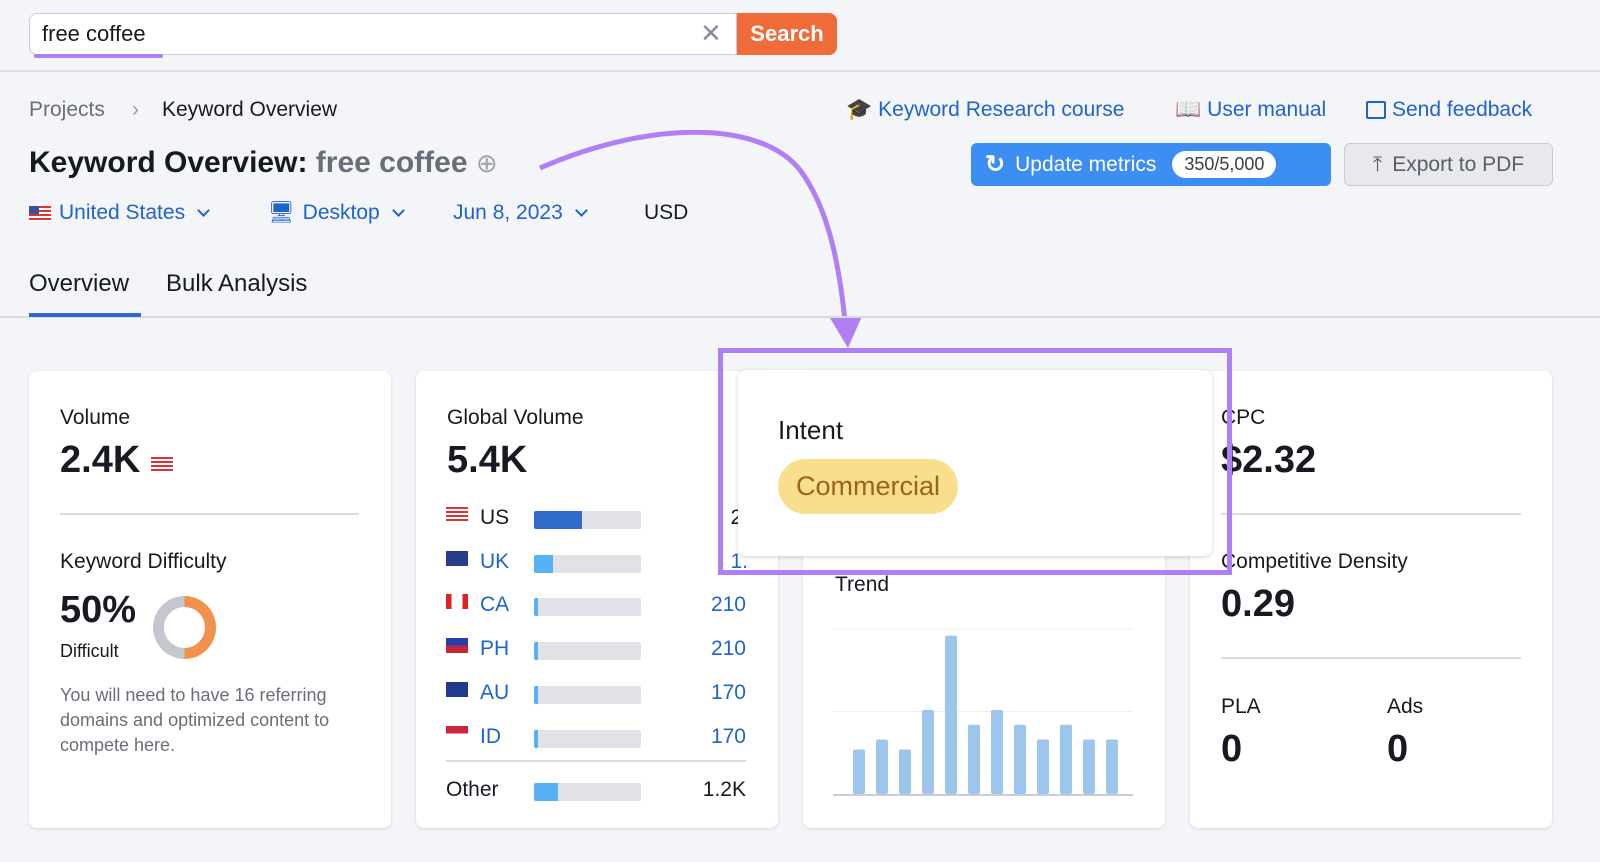 Image resolution: width=1600 pixels, height=862 pixels. What do you see at coordinates (263, 163) in the screenshot?
I see `page-title: Keyword Overview: free coffee ⊕` at bounding box center [263, 163].